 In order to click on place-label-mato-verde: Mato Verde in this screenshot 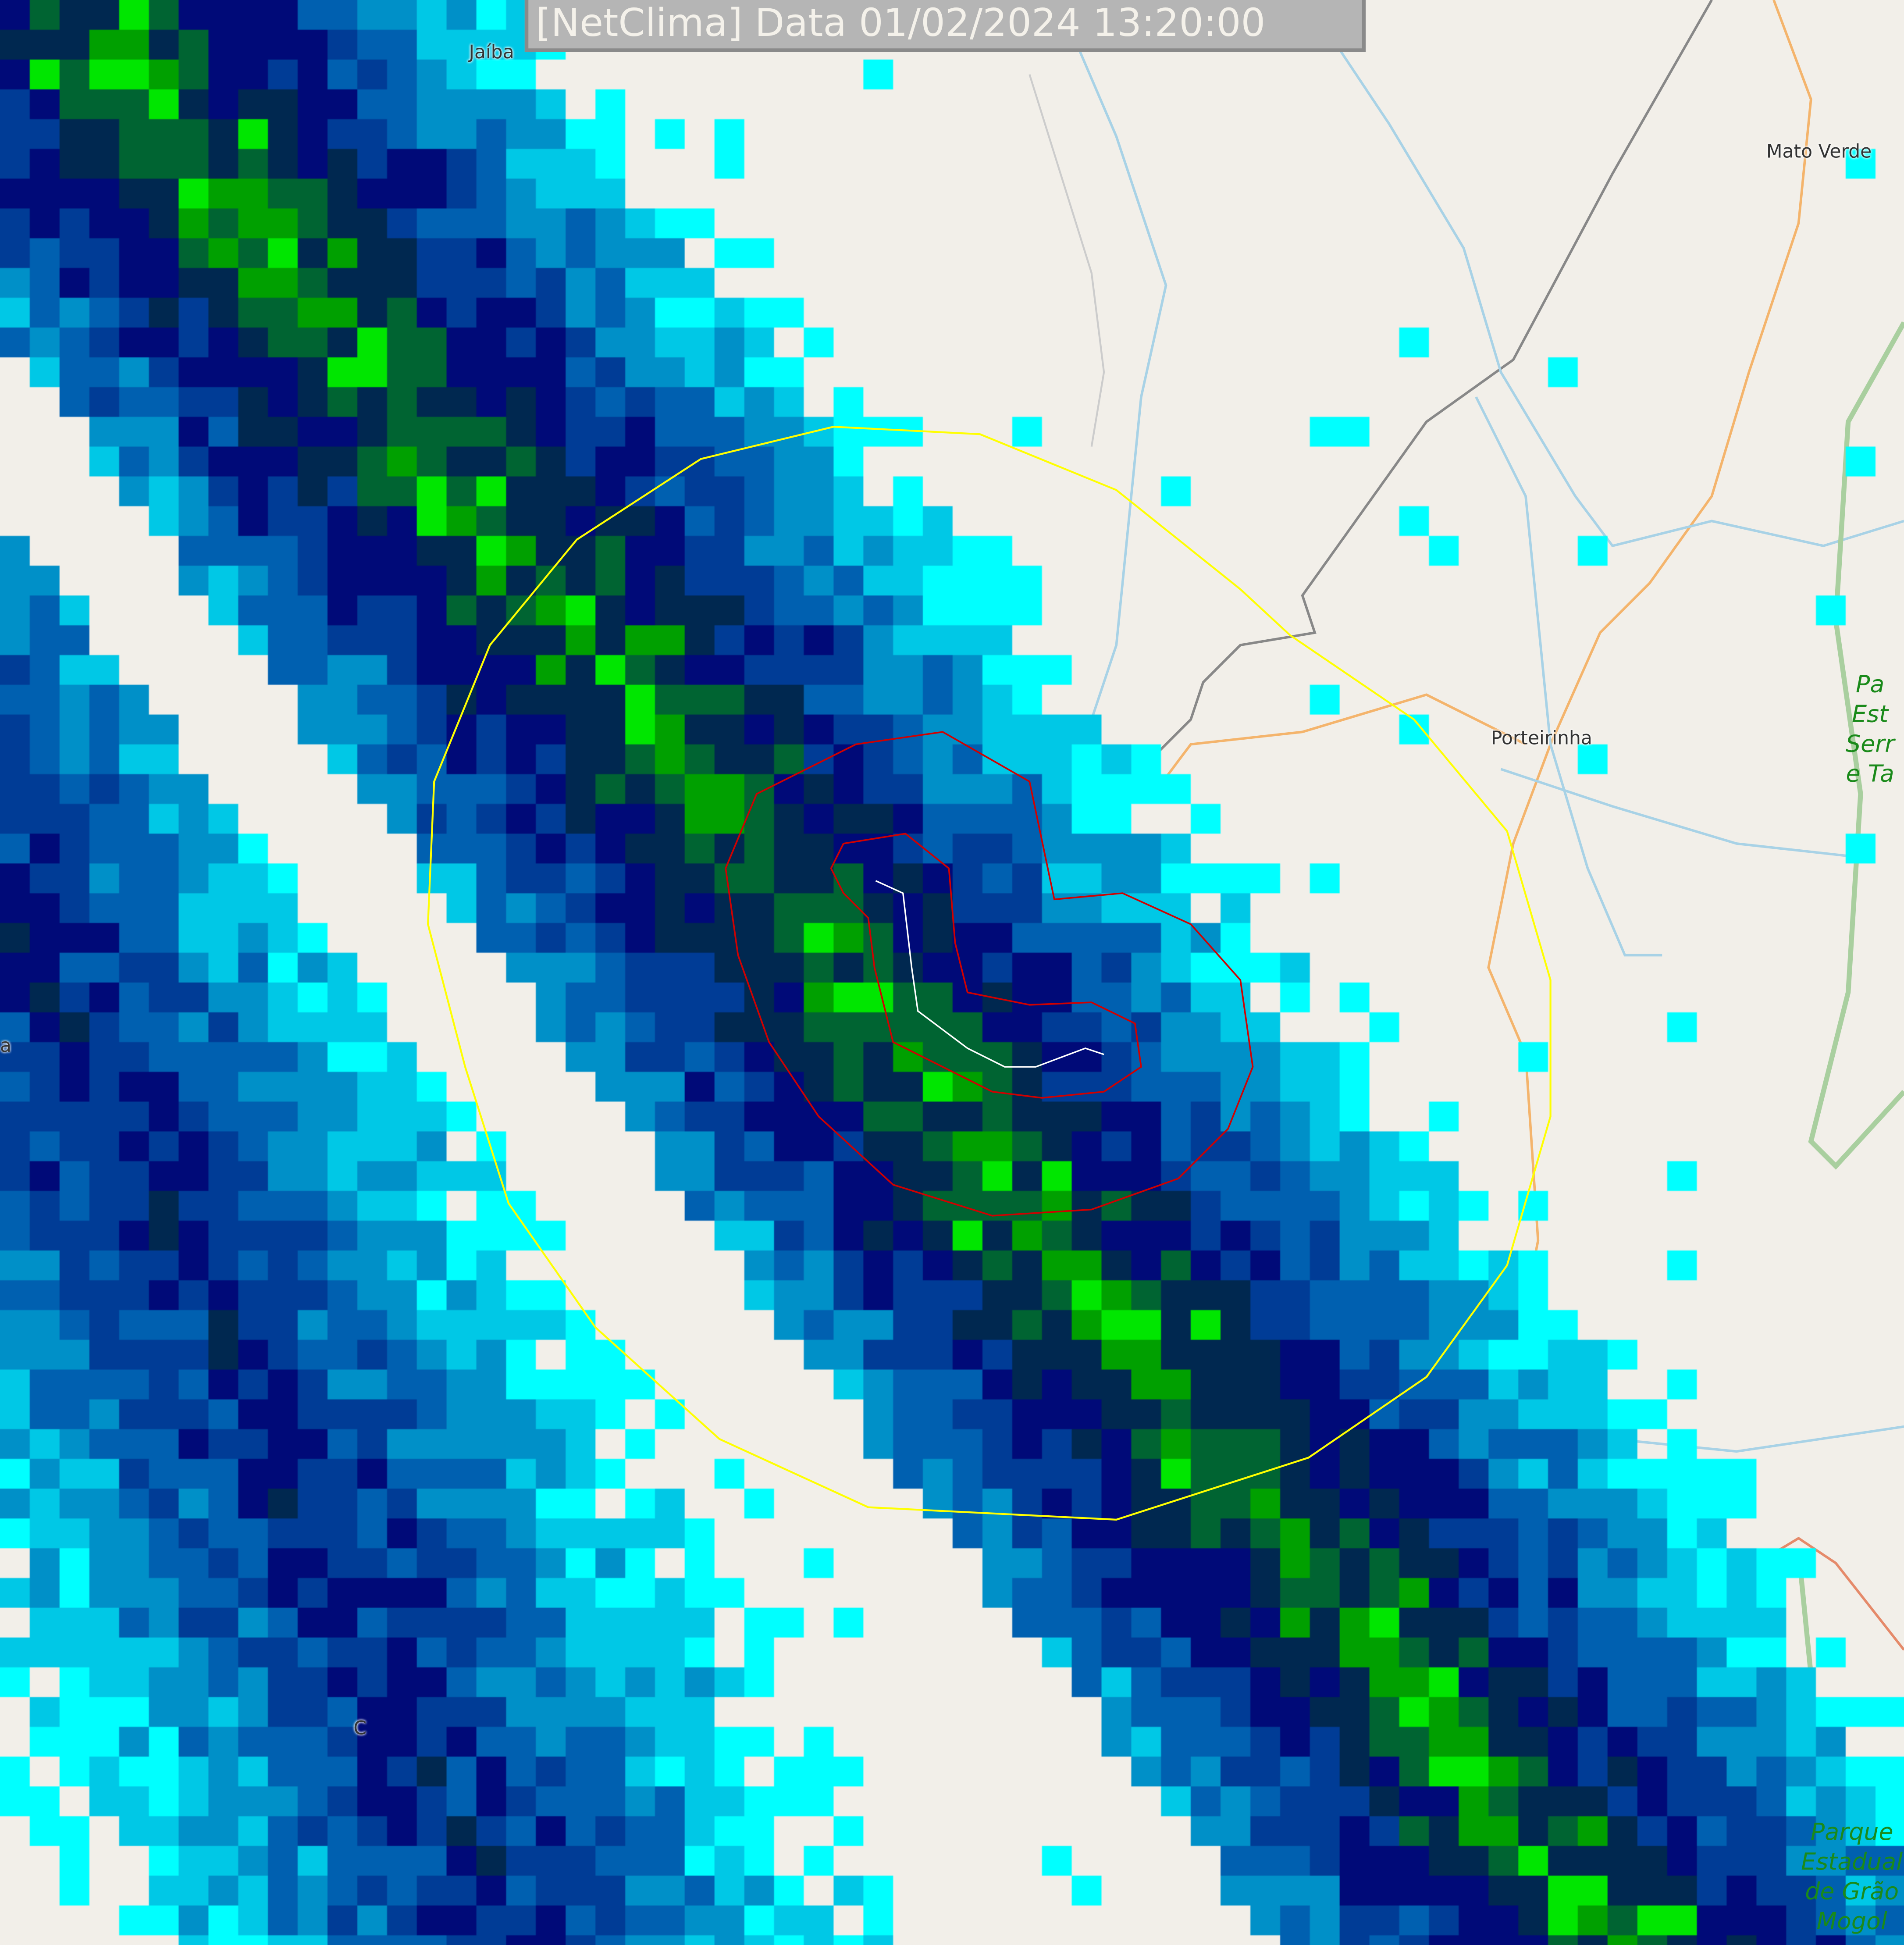, I will do `click(1819, 151)`.